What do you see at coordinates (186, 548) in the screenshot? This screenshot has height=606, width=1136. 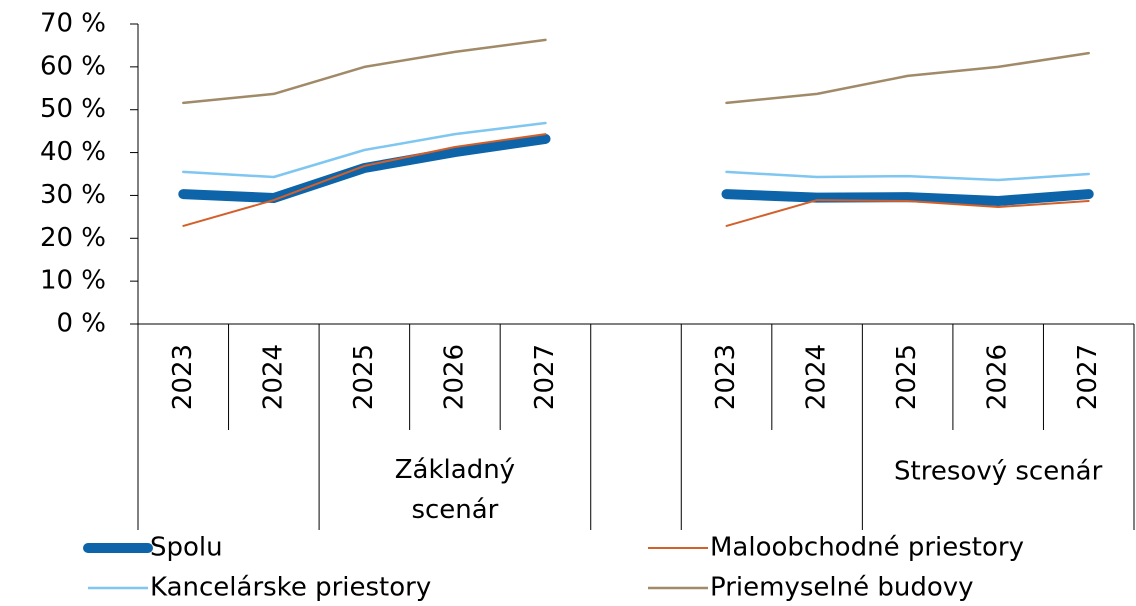 I see `legend-label: Spolu` at bounding box center [186, 548].